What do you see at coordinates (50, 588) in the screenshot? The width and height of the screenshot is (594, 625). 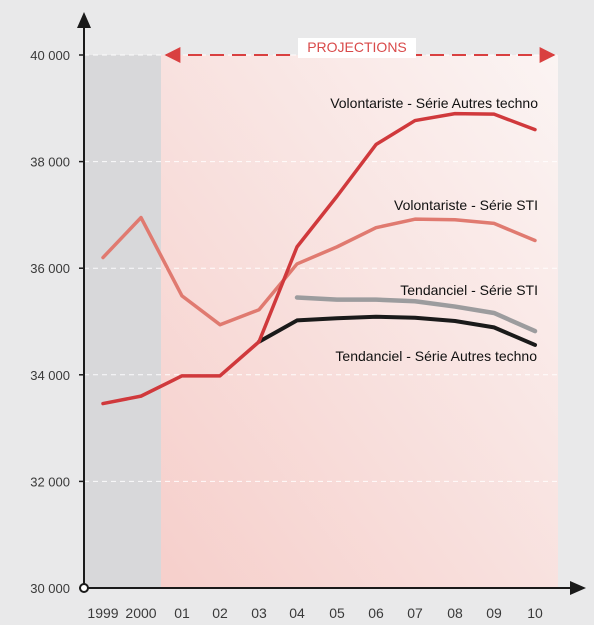 I see `y-tick-label: 30 000` at bounding box center [50, 588].